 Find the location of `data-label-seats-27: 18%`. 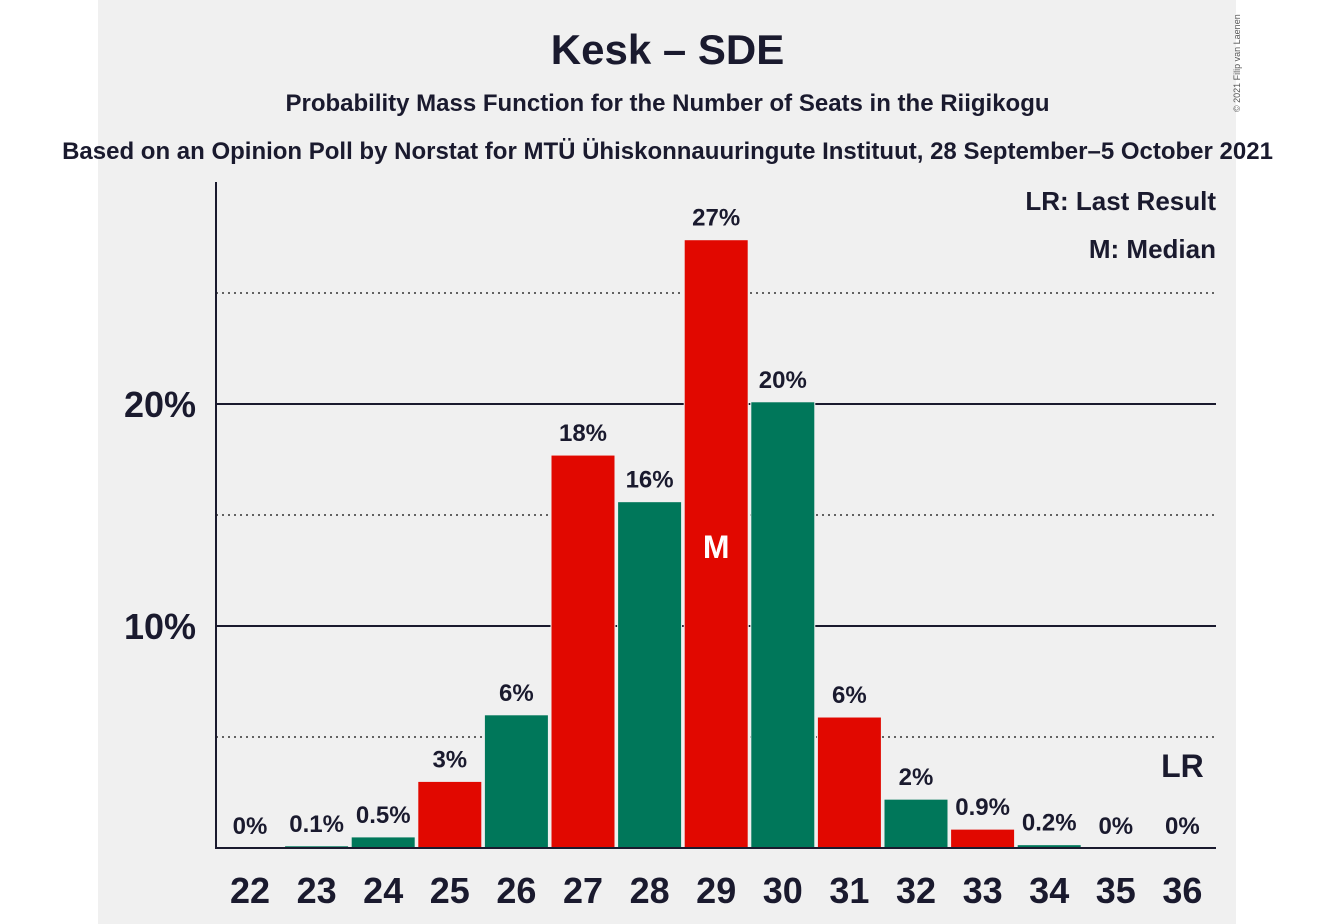

data-label-seats-27: 18% is located at coordinates (583, 433).